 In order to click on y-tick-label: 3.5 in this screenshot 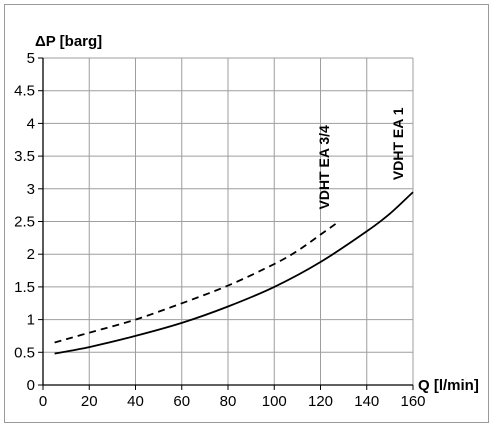, I will do `click(24, 156)`.